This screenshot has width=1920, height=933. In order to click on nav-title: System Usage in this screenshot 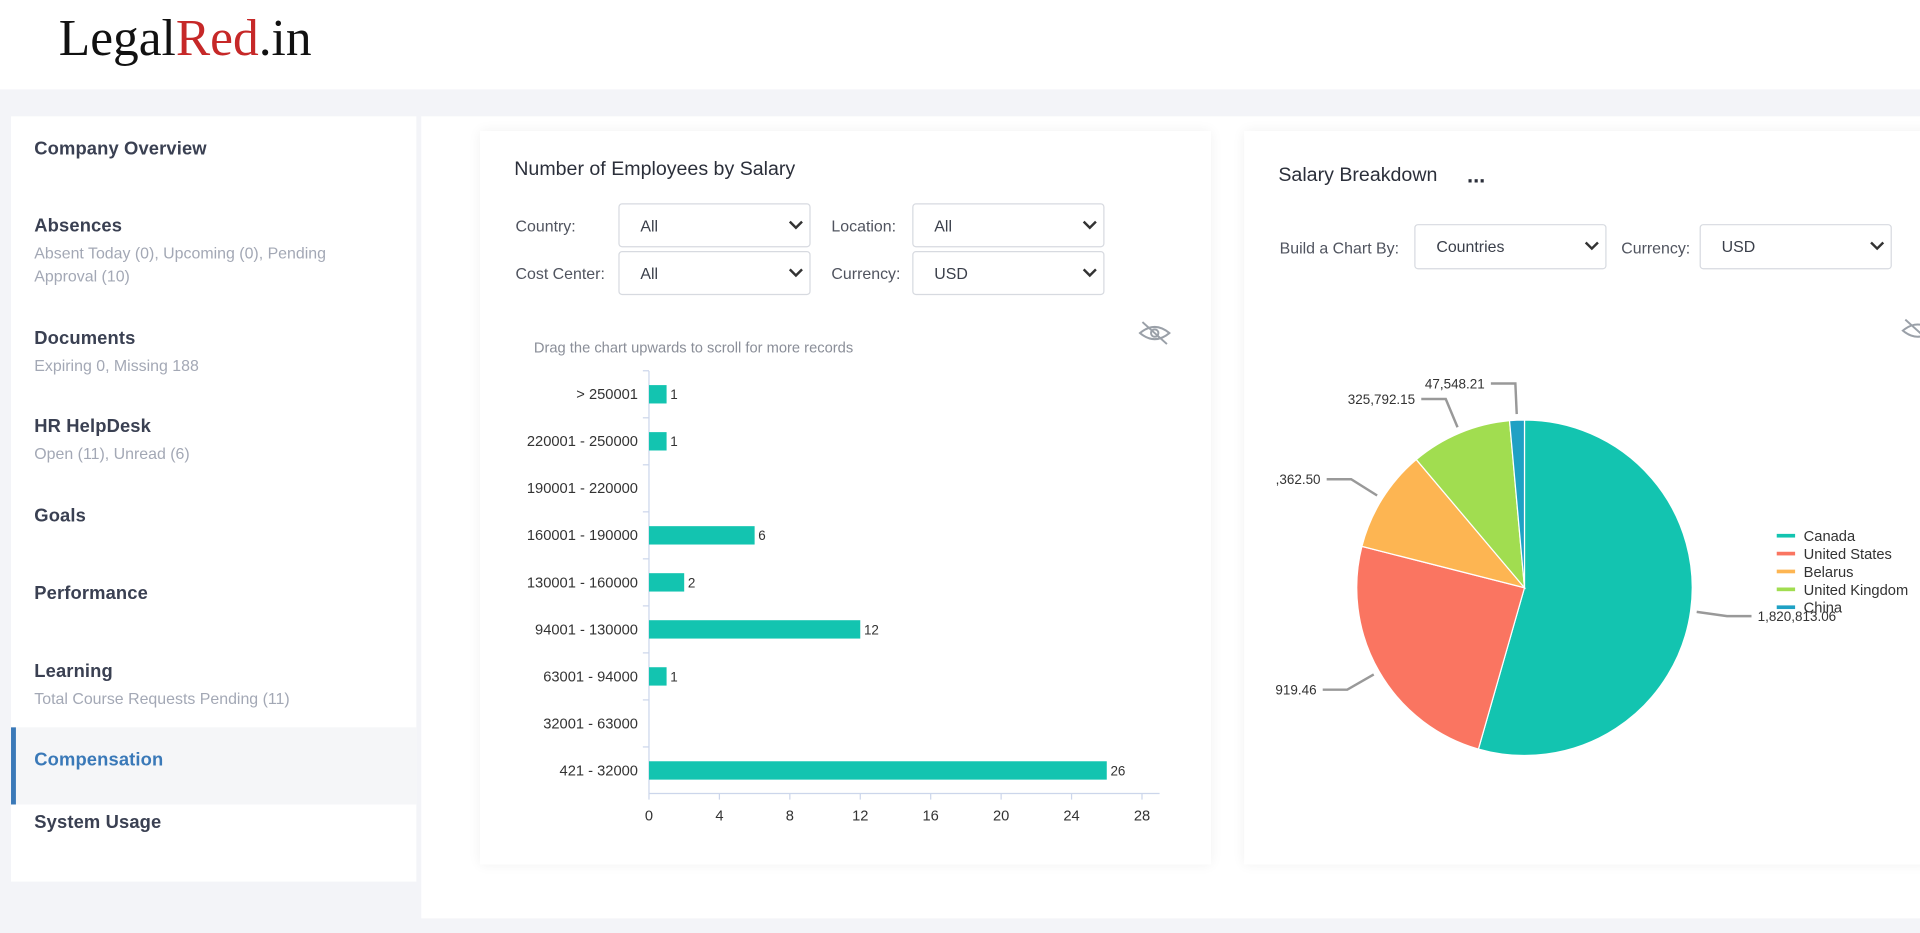, I will do `click(98, 822)`.